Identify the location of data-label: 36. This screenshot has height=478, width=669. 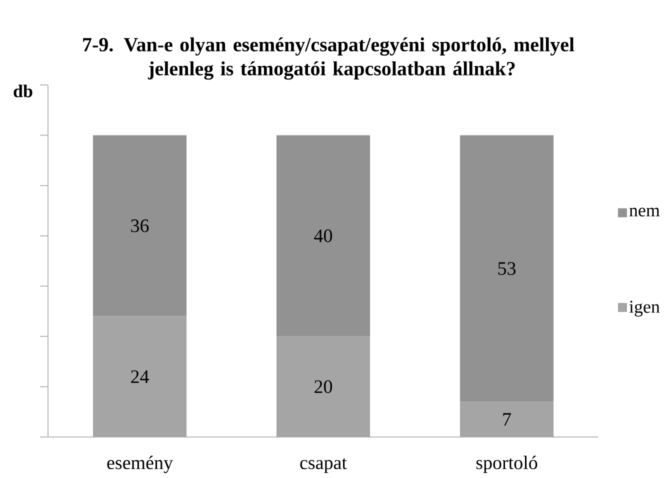
(140, 225).